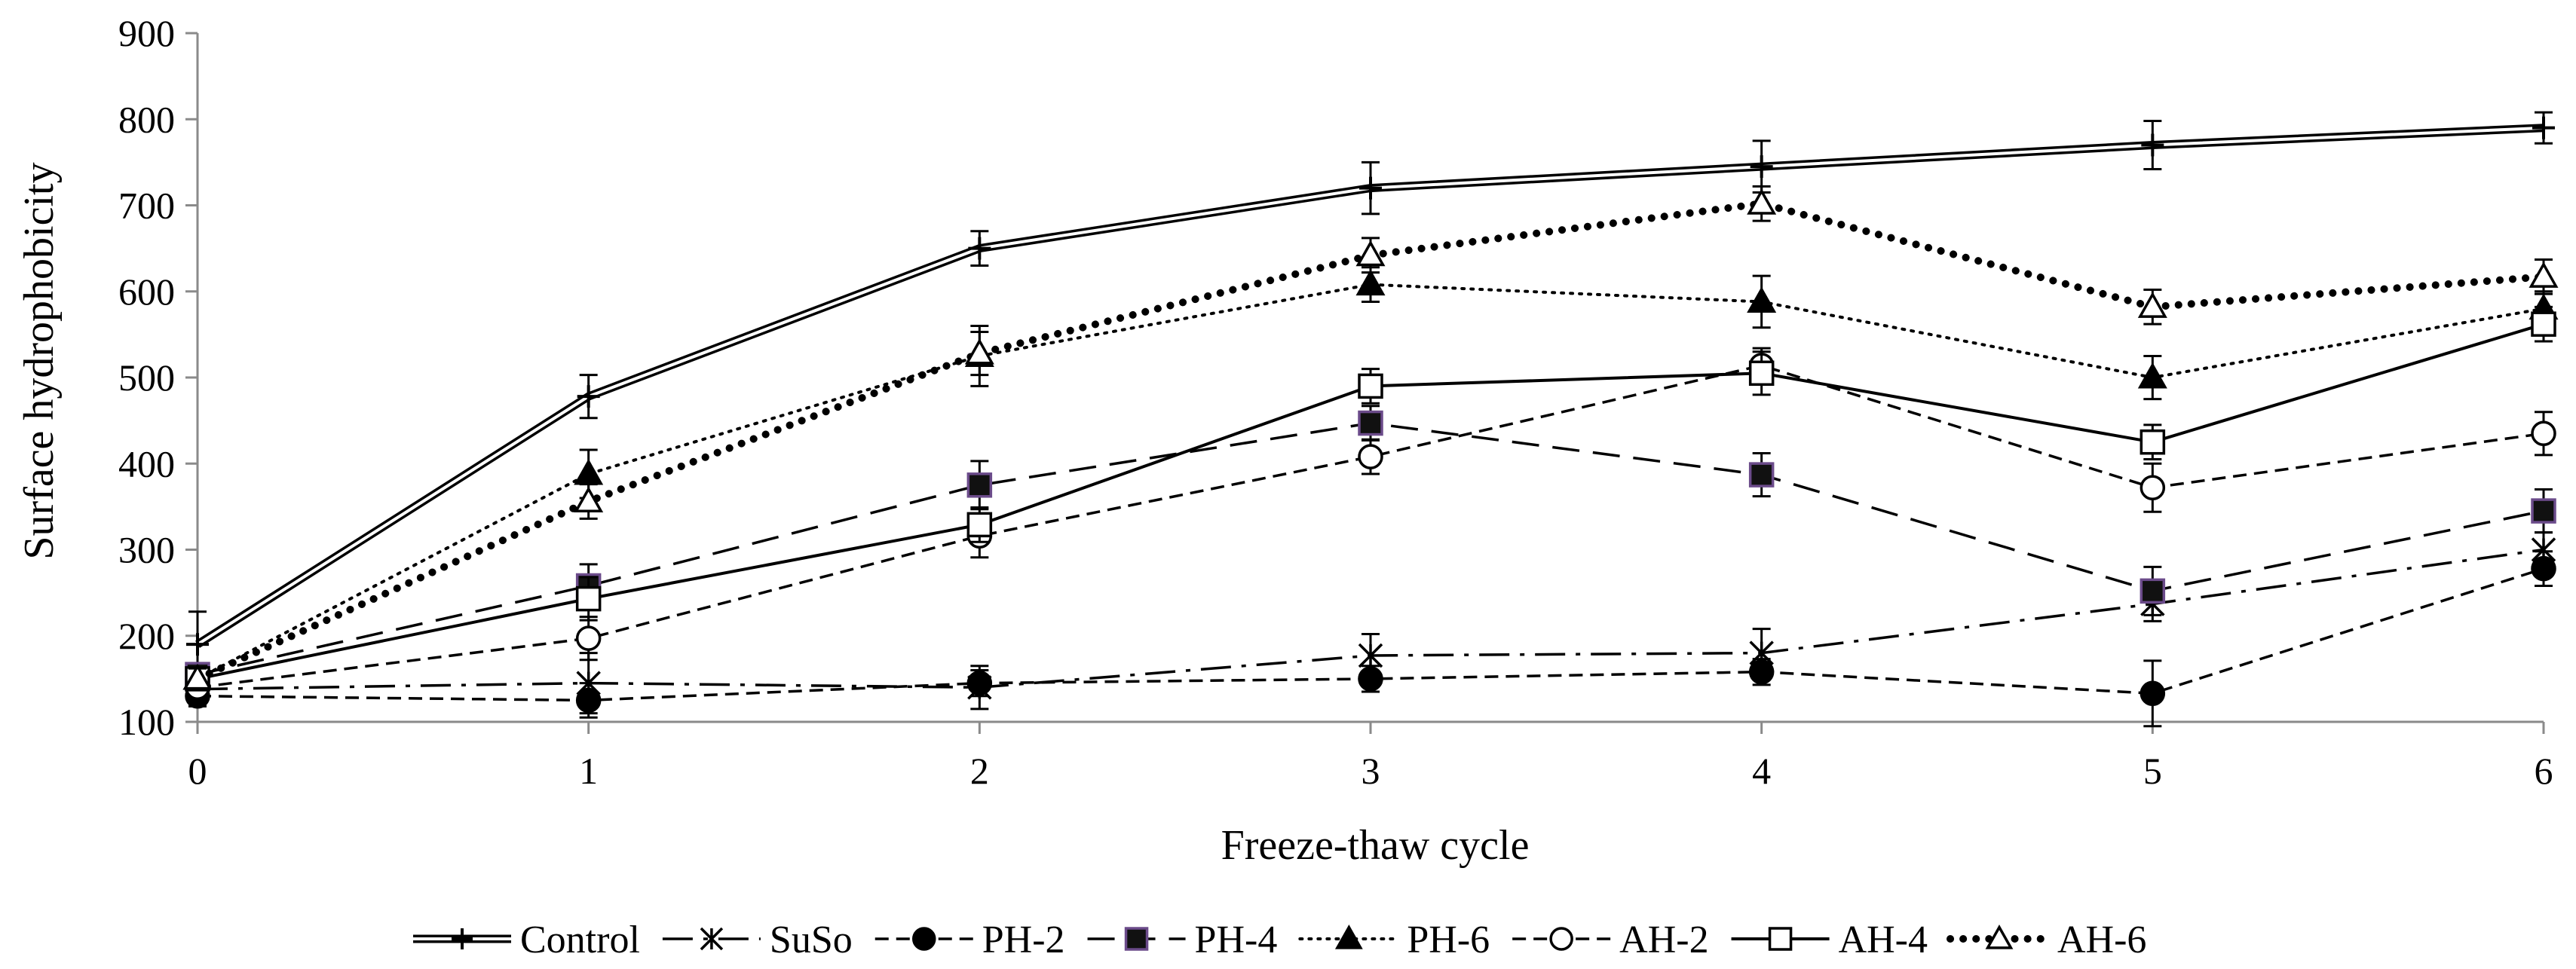 Image resolution: width=2576 pixels, height=969 pixels. I want to click on legend-item-ph-2: PH-2, so click(969, 940).